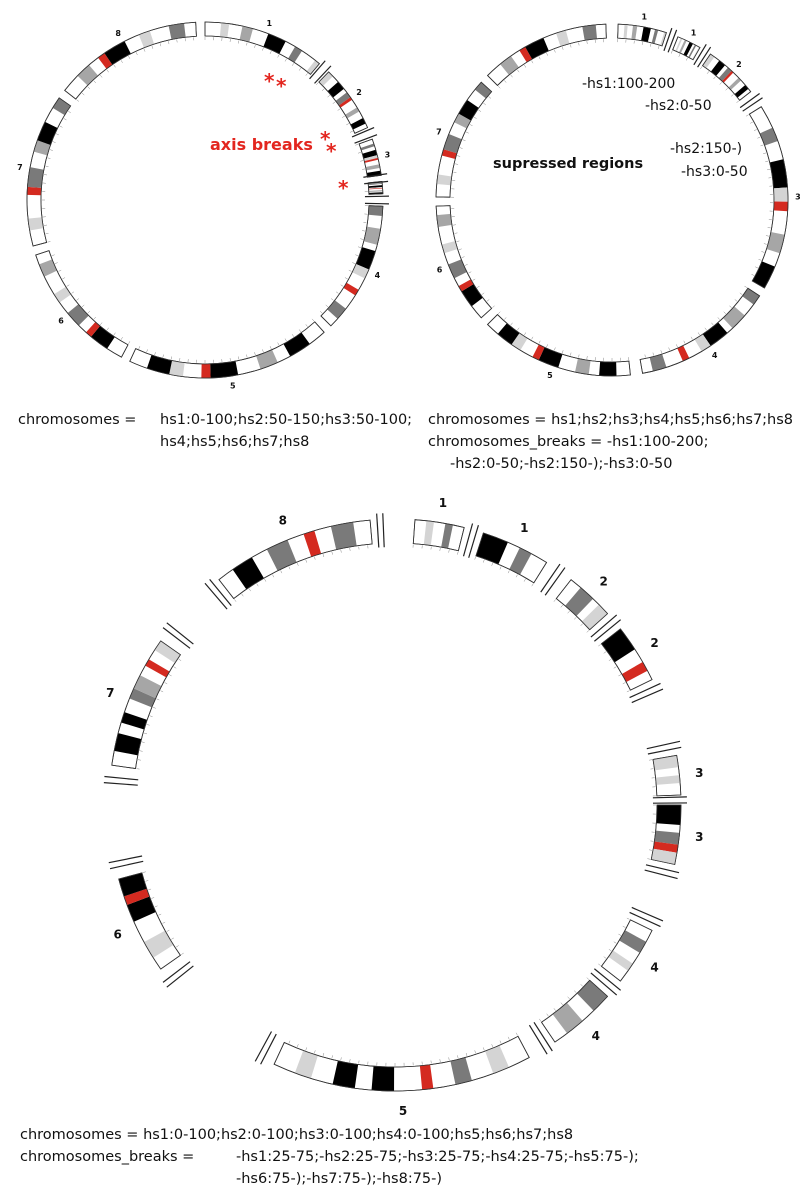 This screenshot has height=1200, width=800. Describe the element at coordinates (714, 172) in the screenshot. I see `suppressed-region-label: -hs3:0-50` at that location.